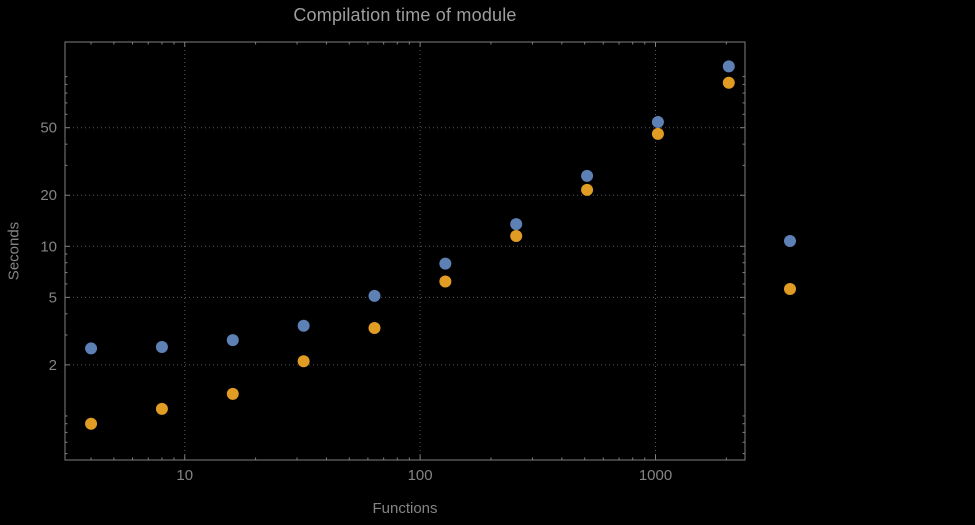 Image resolution: width=975 pixels, height=525 pixels. I want to click on y-tick-label: 50, so click(48, 128).